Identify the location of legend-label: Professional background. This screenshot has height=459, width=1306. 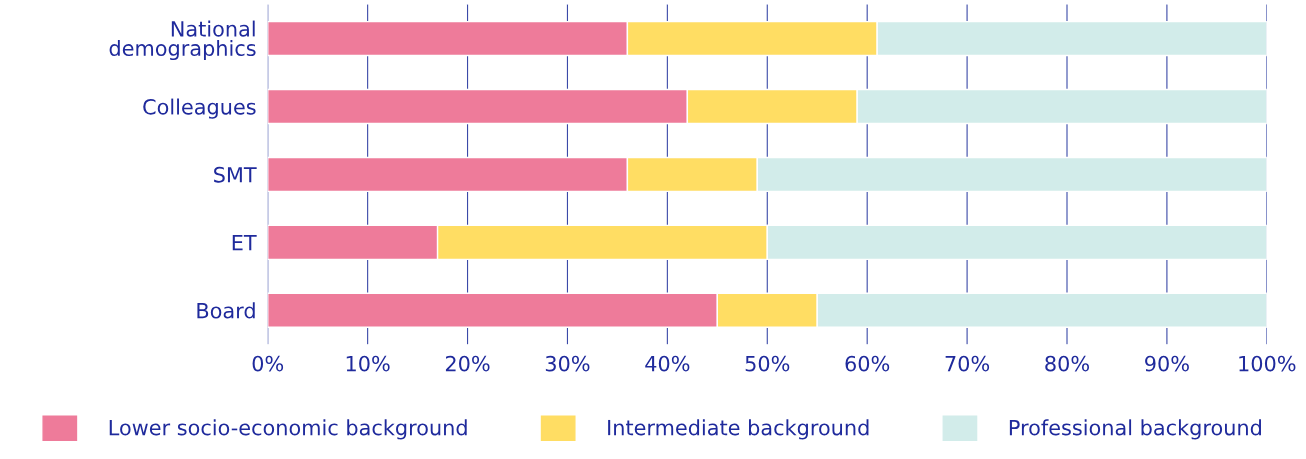
(1135, 429).